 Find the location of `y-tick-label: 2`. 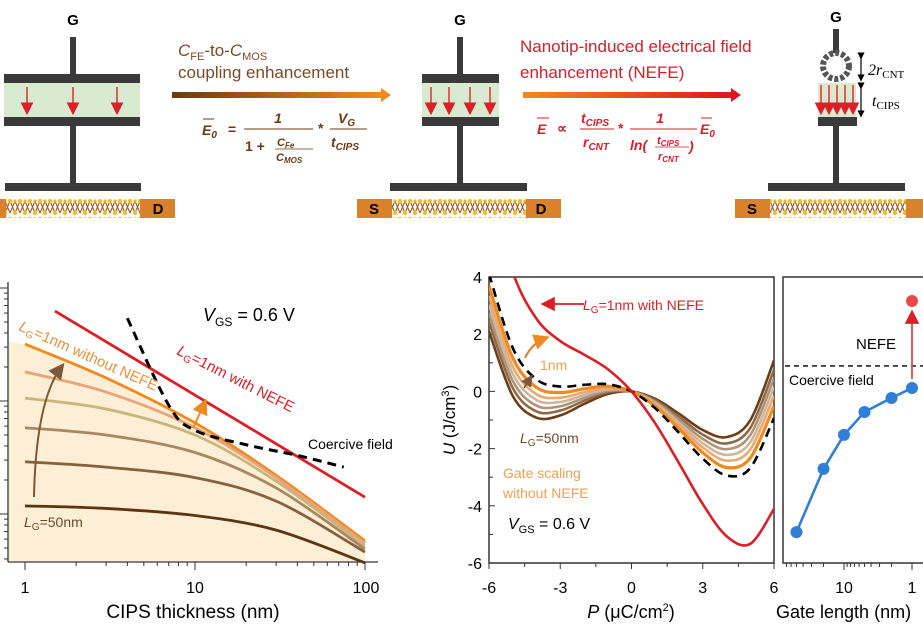

y-tick-label: 2 is located at coordinates (477, 335).